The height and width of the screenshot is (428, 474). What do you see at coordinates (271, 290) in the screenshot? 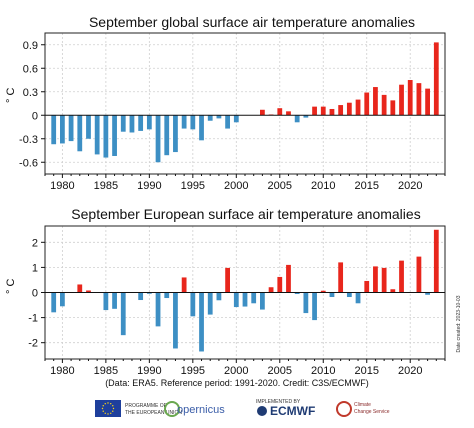
I see `bar-2004` at bounding box center [271, 290].